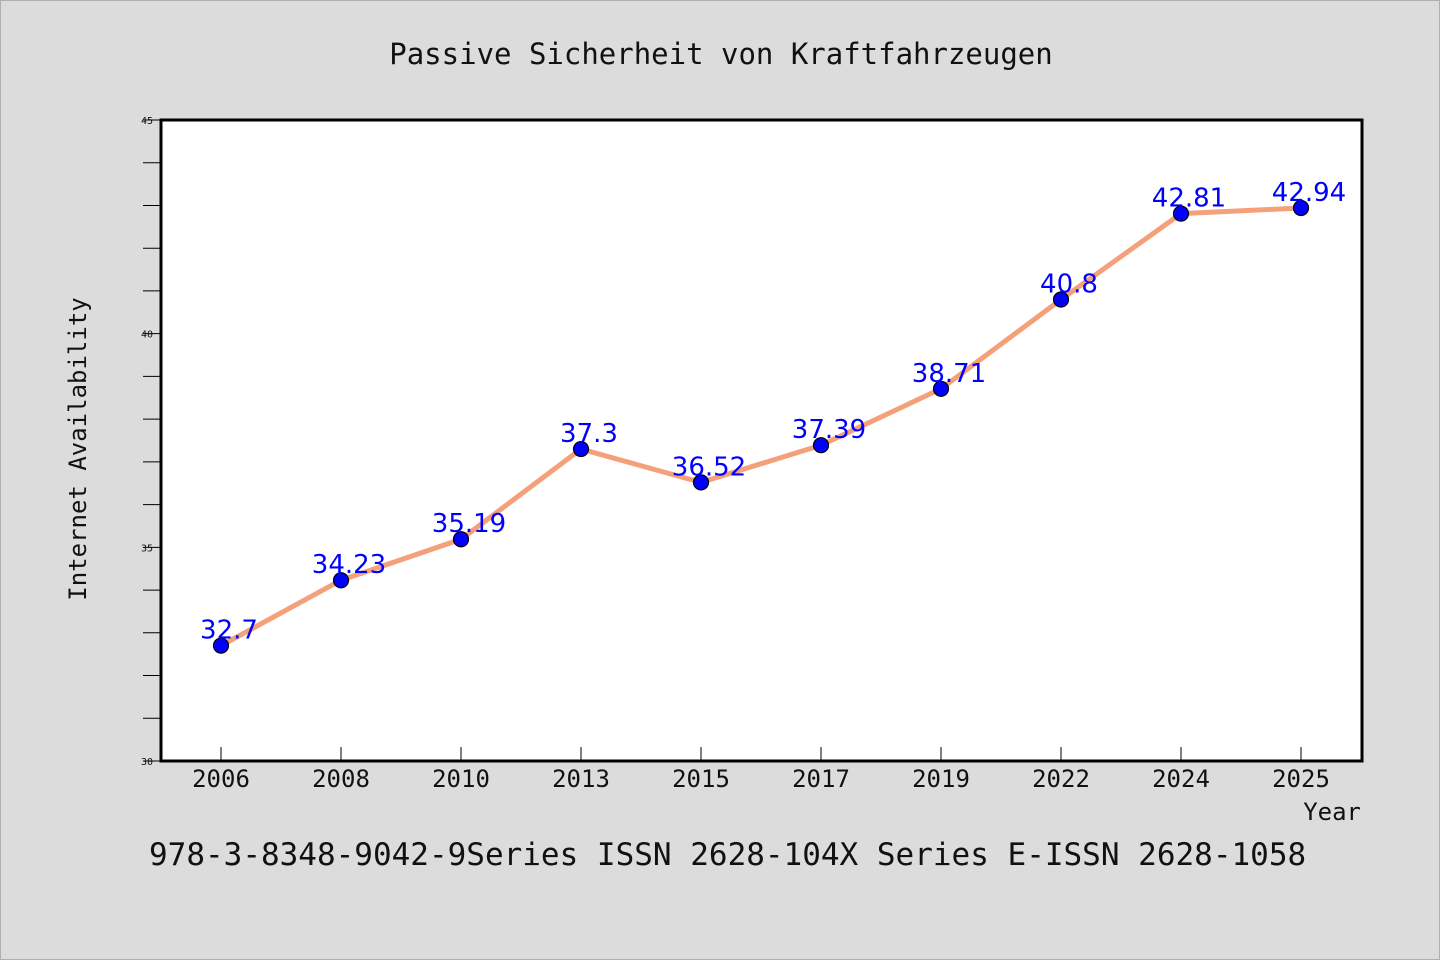 This screenshot has height=960, width=1440. Describe the element at coordinates (761, 770) in the screenshot. I see `x-axis: 2006 2008 2010 2013 2015 2017 2019 2022 2024 2025` at that location.